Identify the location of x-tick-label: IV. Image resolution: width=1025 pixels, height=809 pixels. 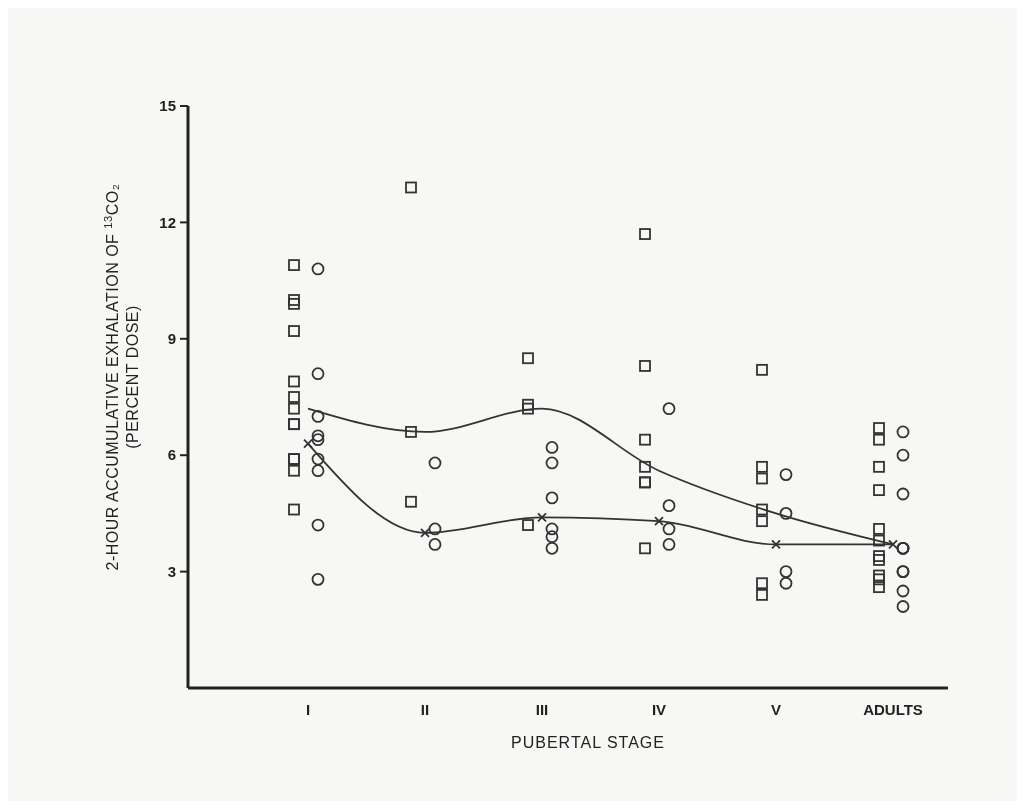
(659, 709).